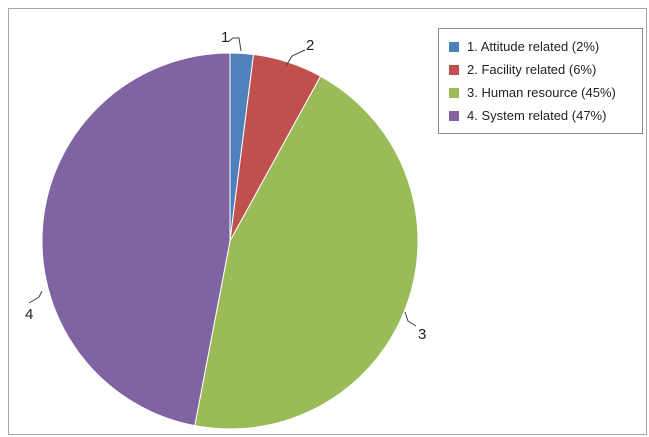 This screenshot has height=437, width=649. What do you see at coordinates (541, 92) in the screenshot?
I see `legend-label-human-resource: 3. Human resource (45%)` at bounding box center [541, 92].